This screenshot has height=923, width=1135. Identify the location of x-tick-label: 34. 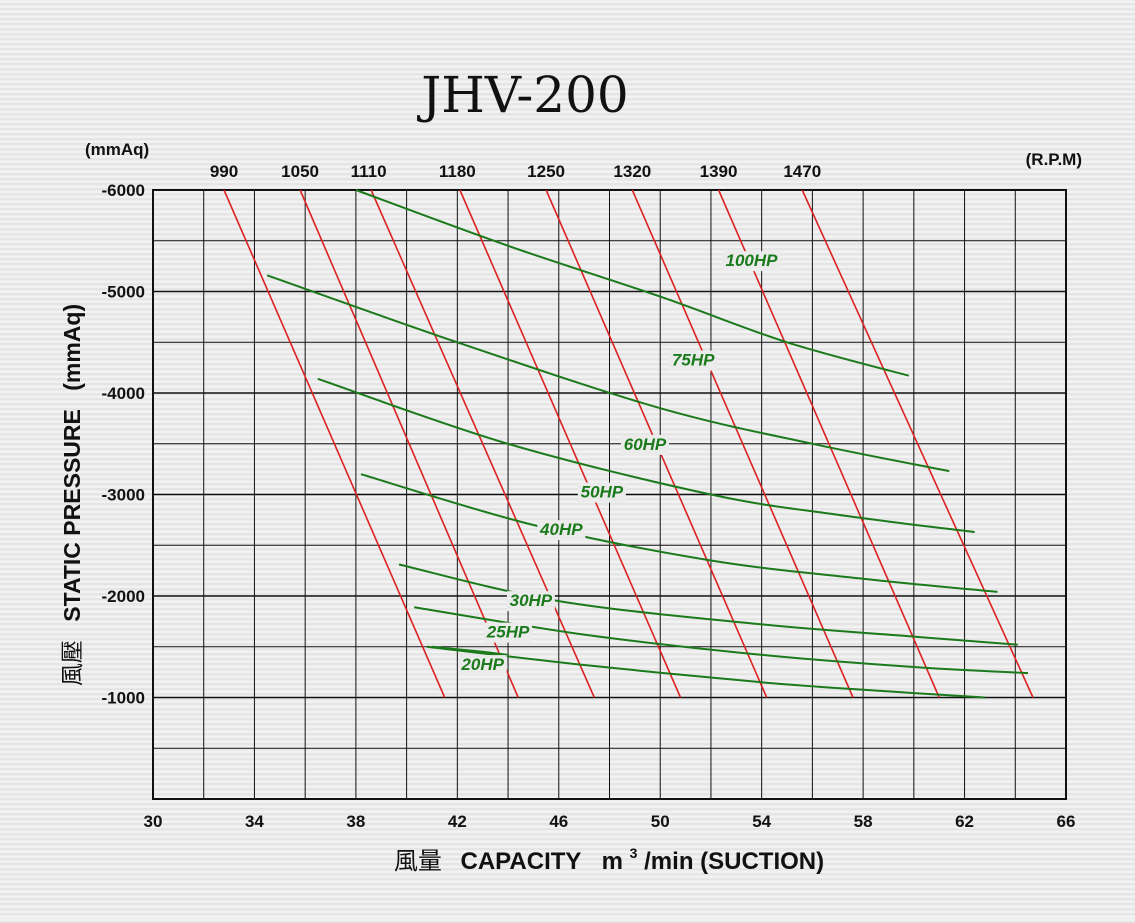
(254, 821).